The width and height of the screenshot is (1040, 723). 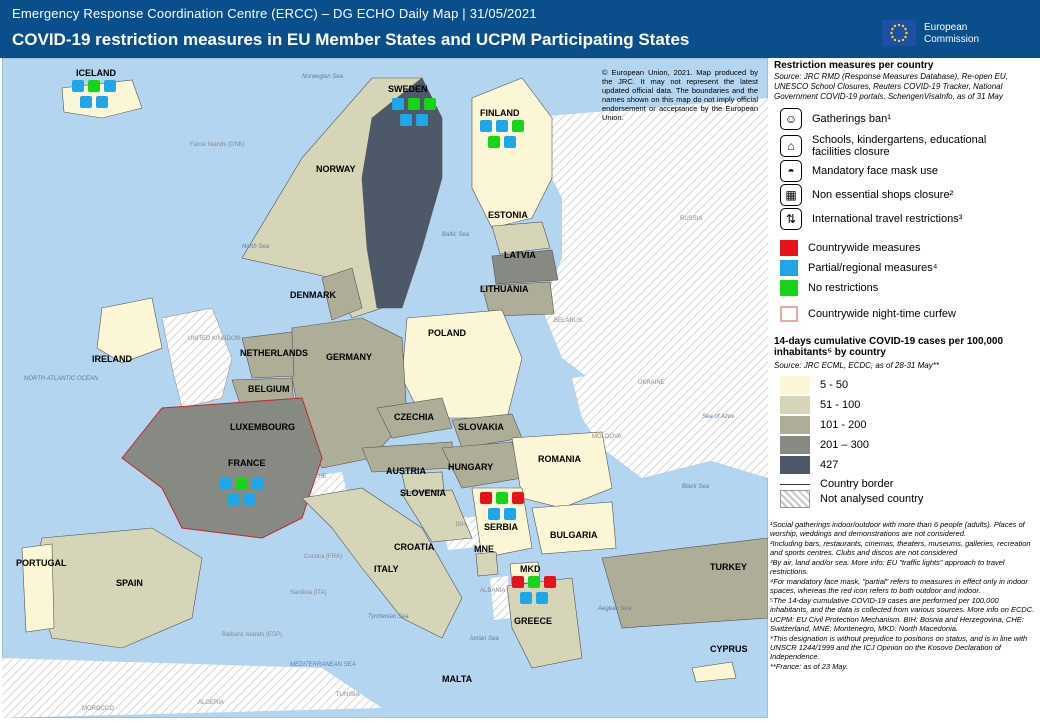 I want to click on european-commission-logo: European Commission, so click(x=953, y=35).